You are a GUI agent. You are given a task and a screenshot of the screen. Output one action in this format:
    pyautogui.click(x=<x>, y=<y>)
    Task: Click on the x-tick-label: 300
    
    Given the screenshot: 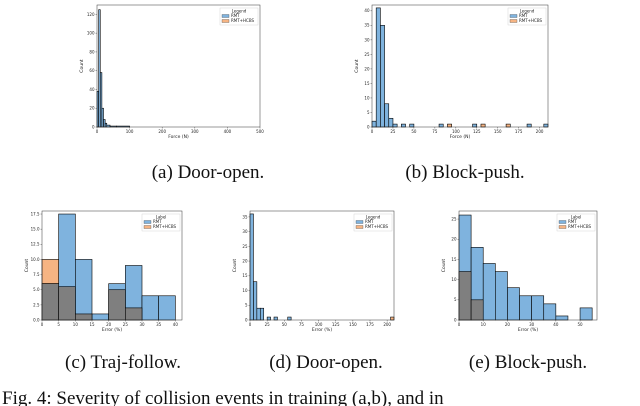 What is the action you would take?
    pyautogui.click(x=195, y=131)
    